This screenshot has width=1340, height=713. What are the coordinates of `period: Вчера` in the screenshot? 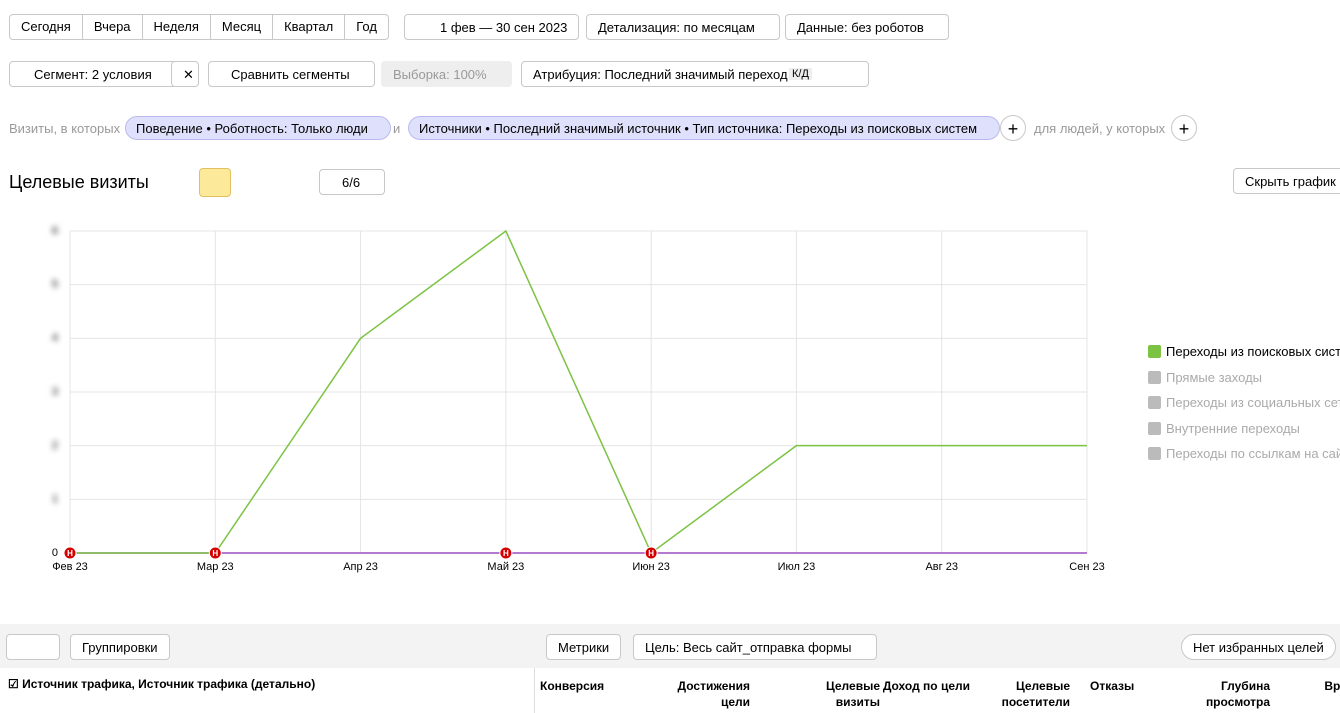 It's located at (113, 27).